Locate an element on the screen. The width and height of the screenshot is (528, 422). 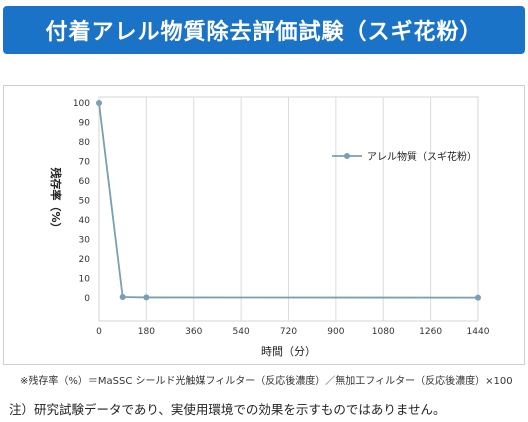
chart-title: 付着アレル物質除去評価試験（スギ花粉） is located at coordinates (264, 32).